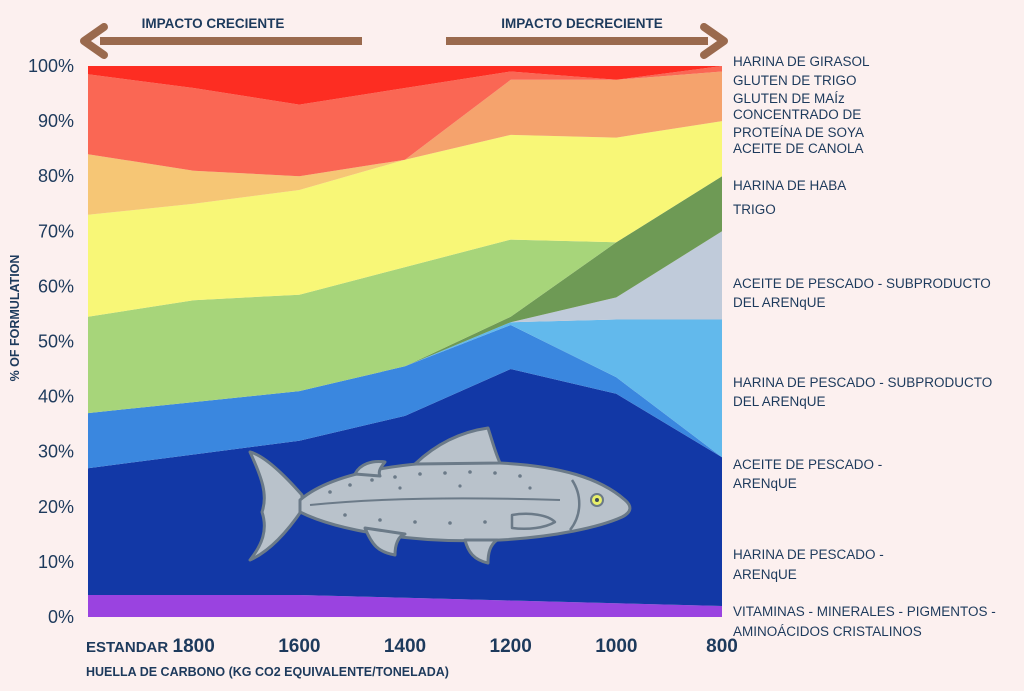 This screenshot has width=1024, height=691. I want to click on y-axis: 0% 10% 20% 30% 40% 50% 60% 70% 80% 90% 100%, so click(51, 341).